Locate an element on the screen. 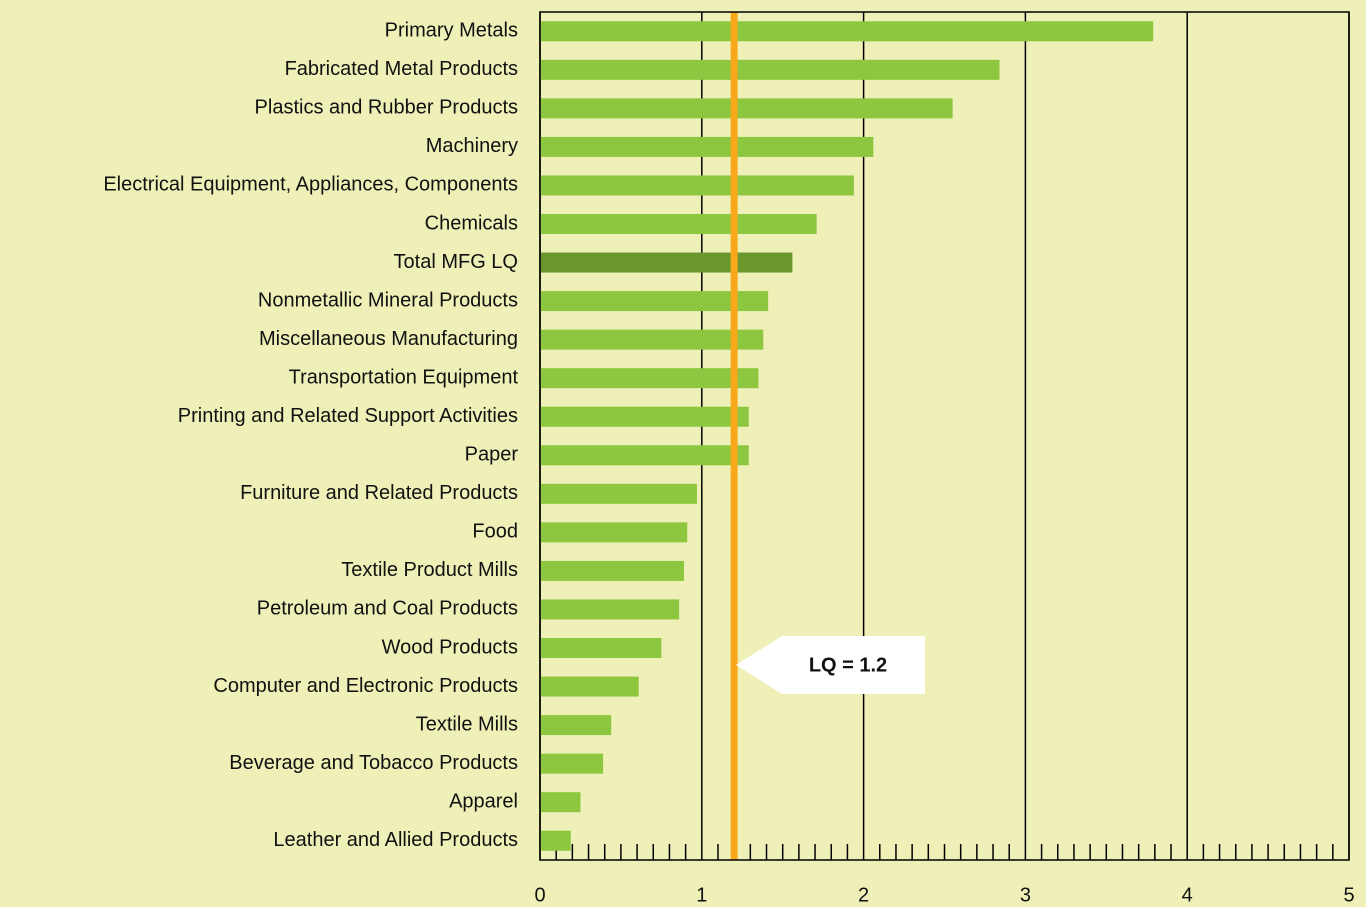 This screenshot has width=1366, height=907. y-tick-label: Wood Products is located at coordinates (450, 647).